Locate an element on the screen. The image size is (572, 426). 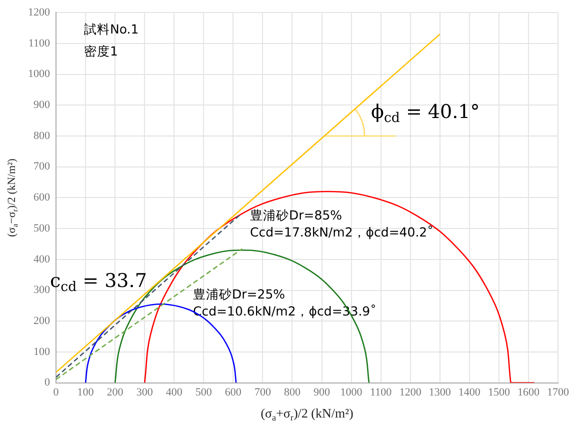
annotation: Ccd=17.8kN/m2，ϕcd=40.2˚ is located at coordinates (342, 232).